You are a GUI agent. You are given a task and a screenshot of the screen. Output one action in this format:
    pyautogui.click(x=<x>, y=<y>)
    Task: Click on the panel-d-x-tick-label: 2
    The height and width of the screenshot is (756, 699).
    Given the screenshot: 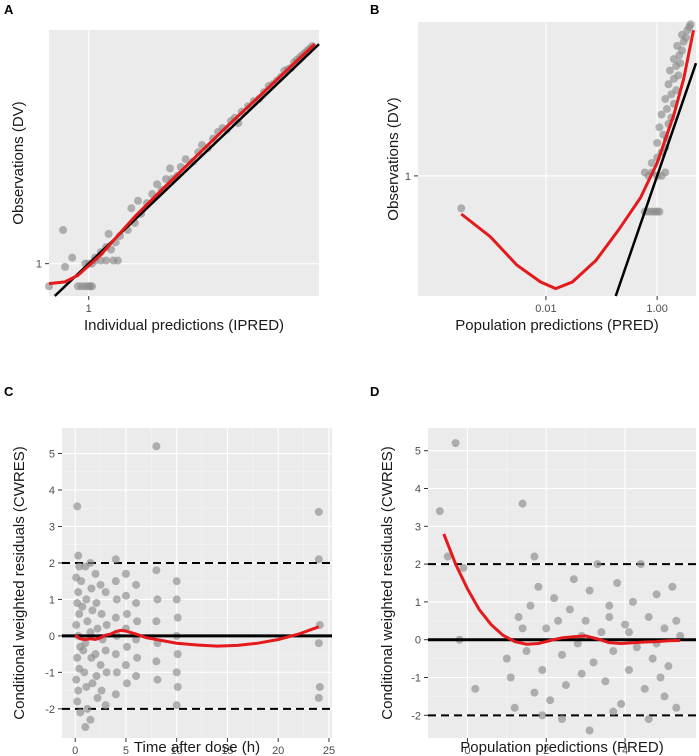 What is the action you would take?
    pyautogui.click(x=546, y=750)
    